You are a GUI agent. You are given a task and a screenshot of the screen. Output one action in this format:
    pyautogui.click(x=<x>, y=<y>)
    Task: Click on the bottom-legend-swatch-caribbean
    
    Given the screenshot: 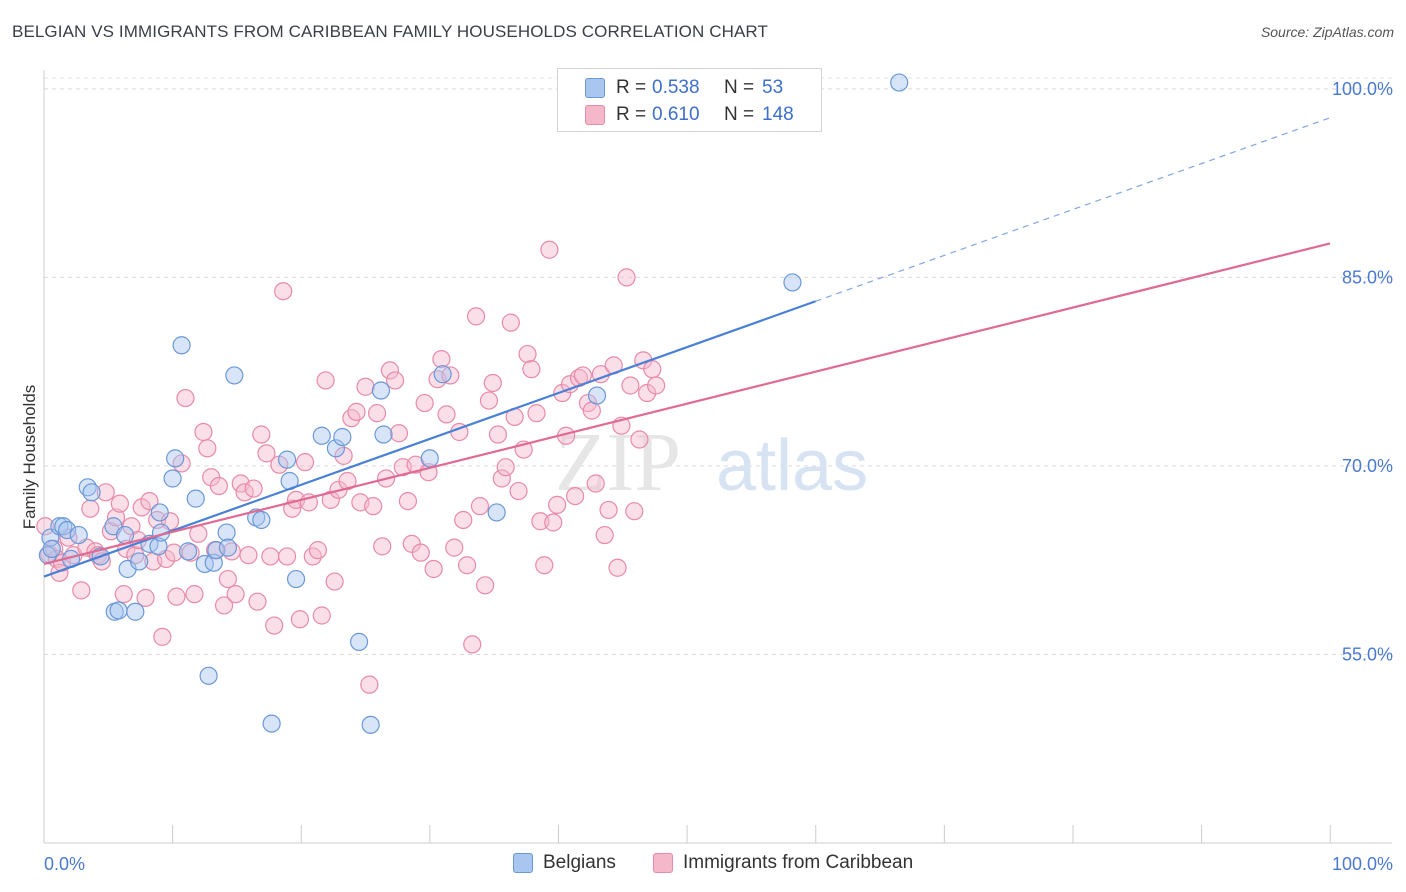 What is the action you would take?
    pyautogui.click(x=663, y=863)
    